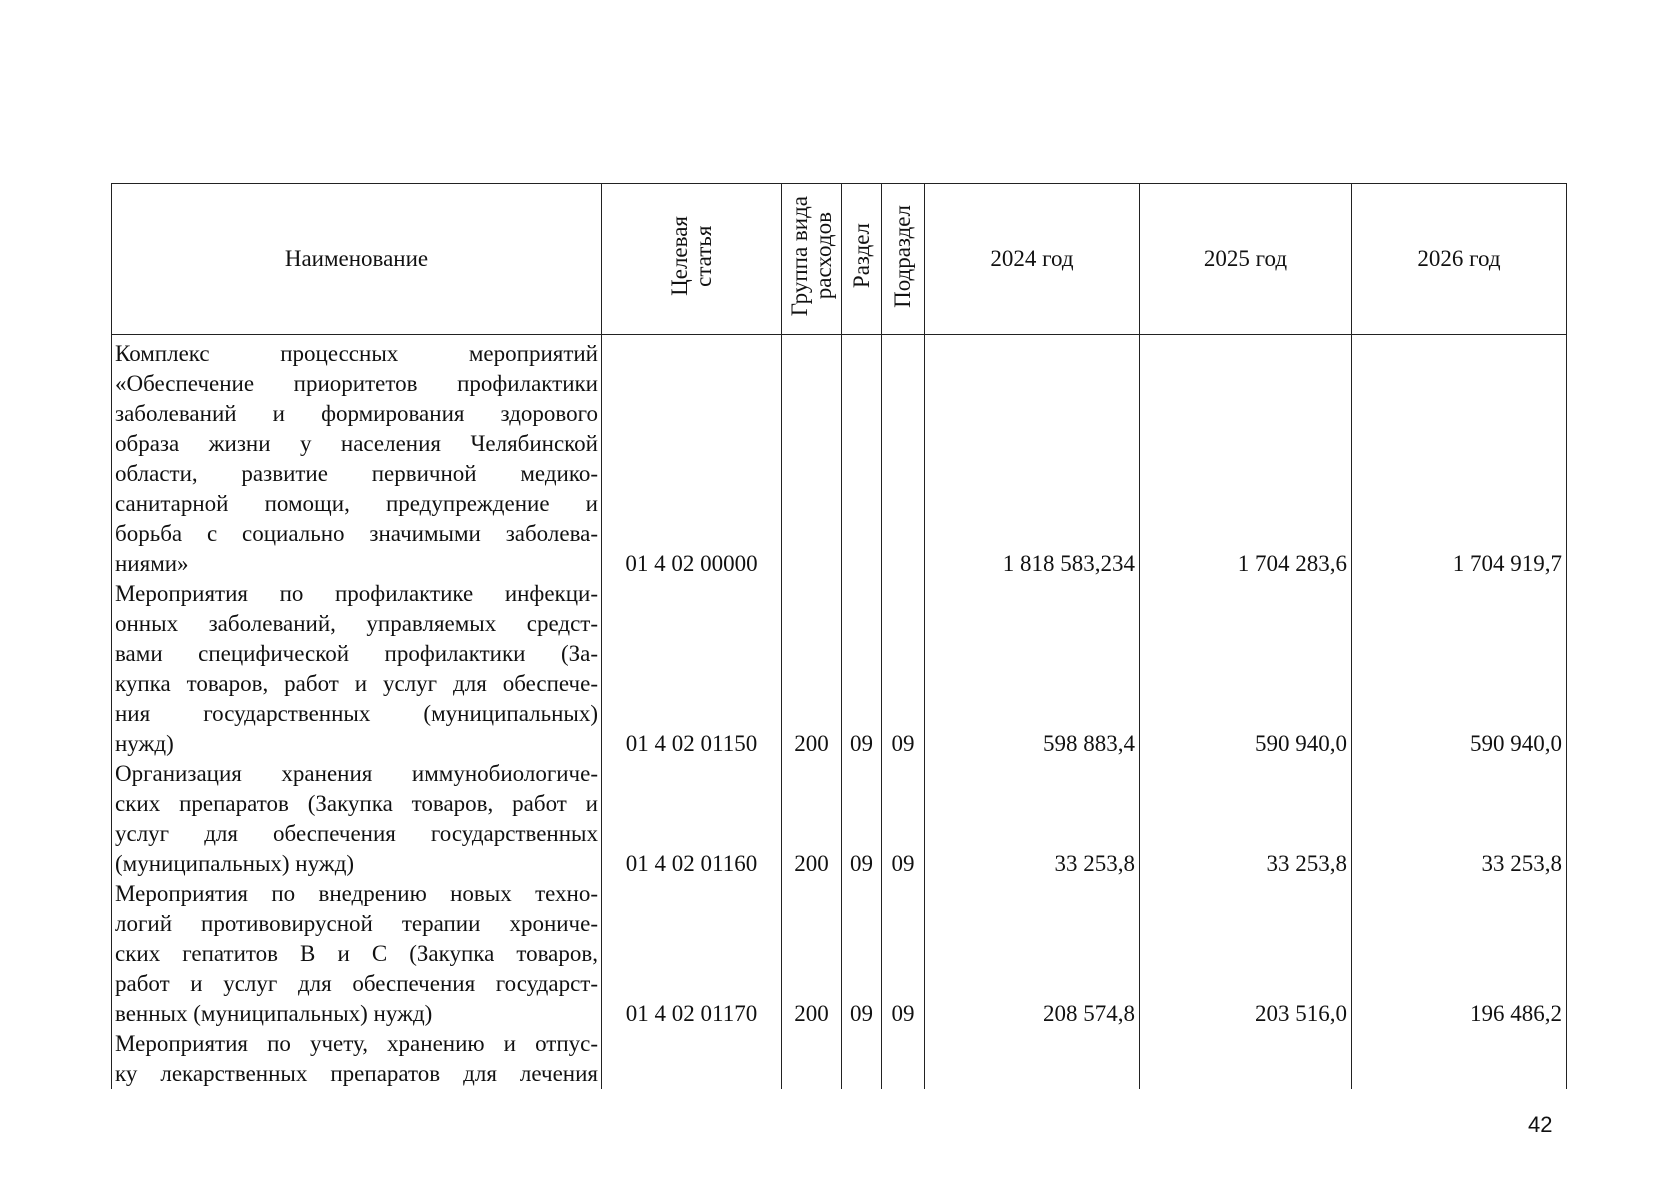  Describe the element at coordinates (823, 256) in the screenshot. I see `header-group-line: расходов` at that location.